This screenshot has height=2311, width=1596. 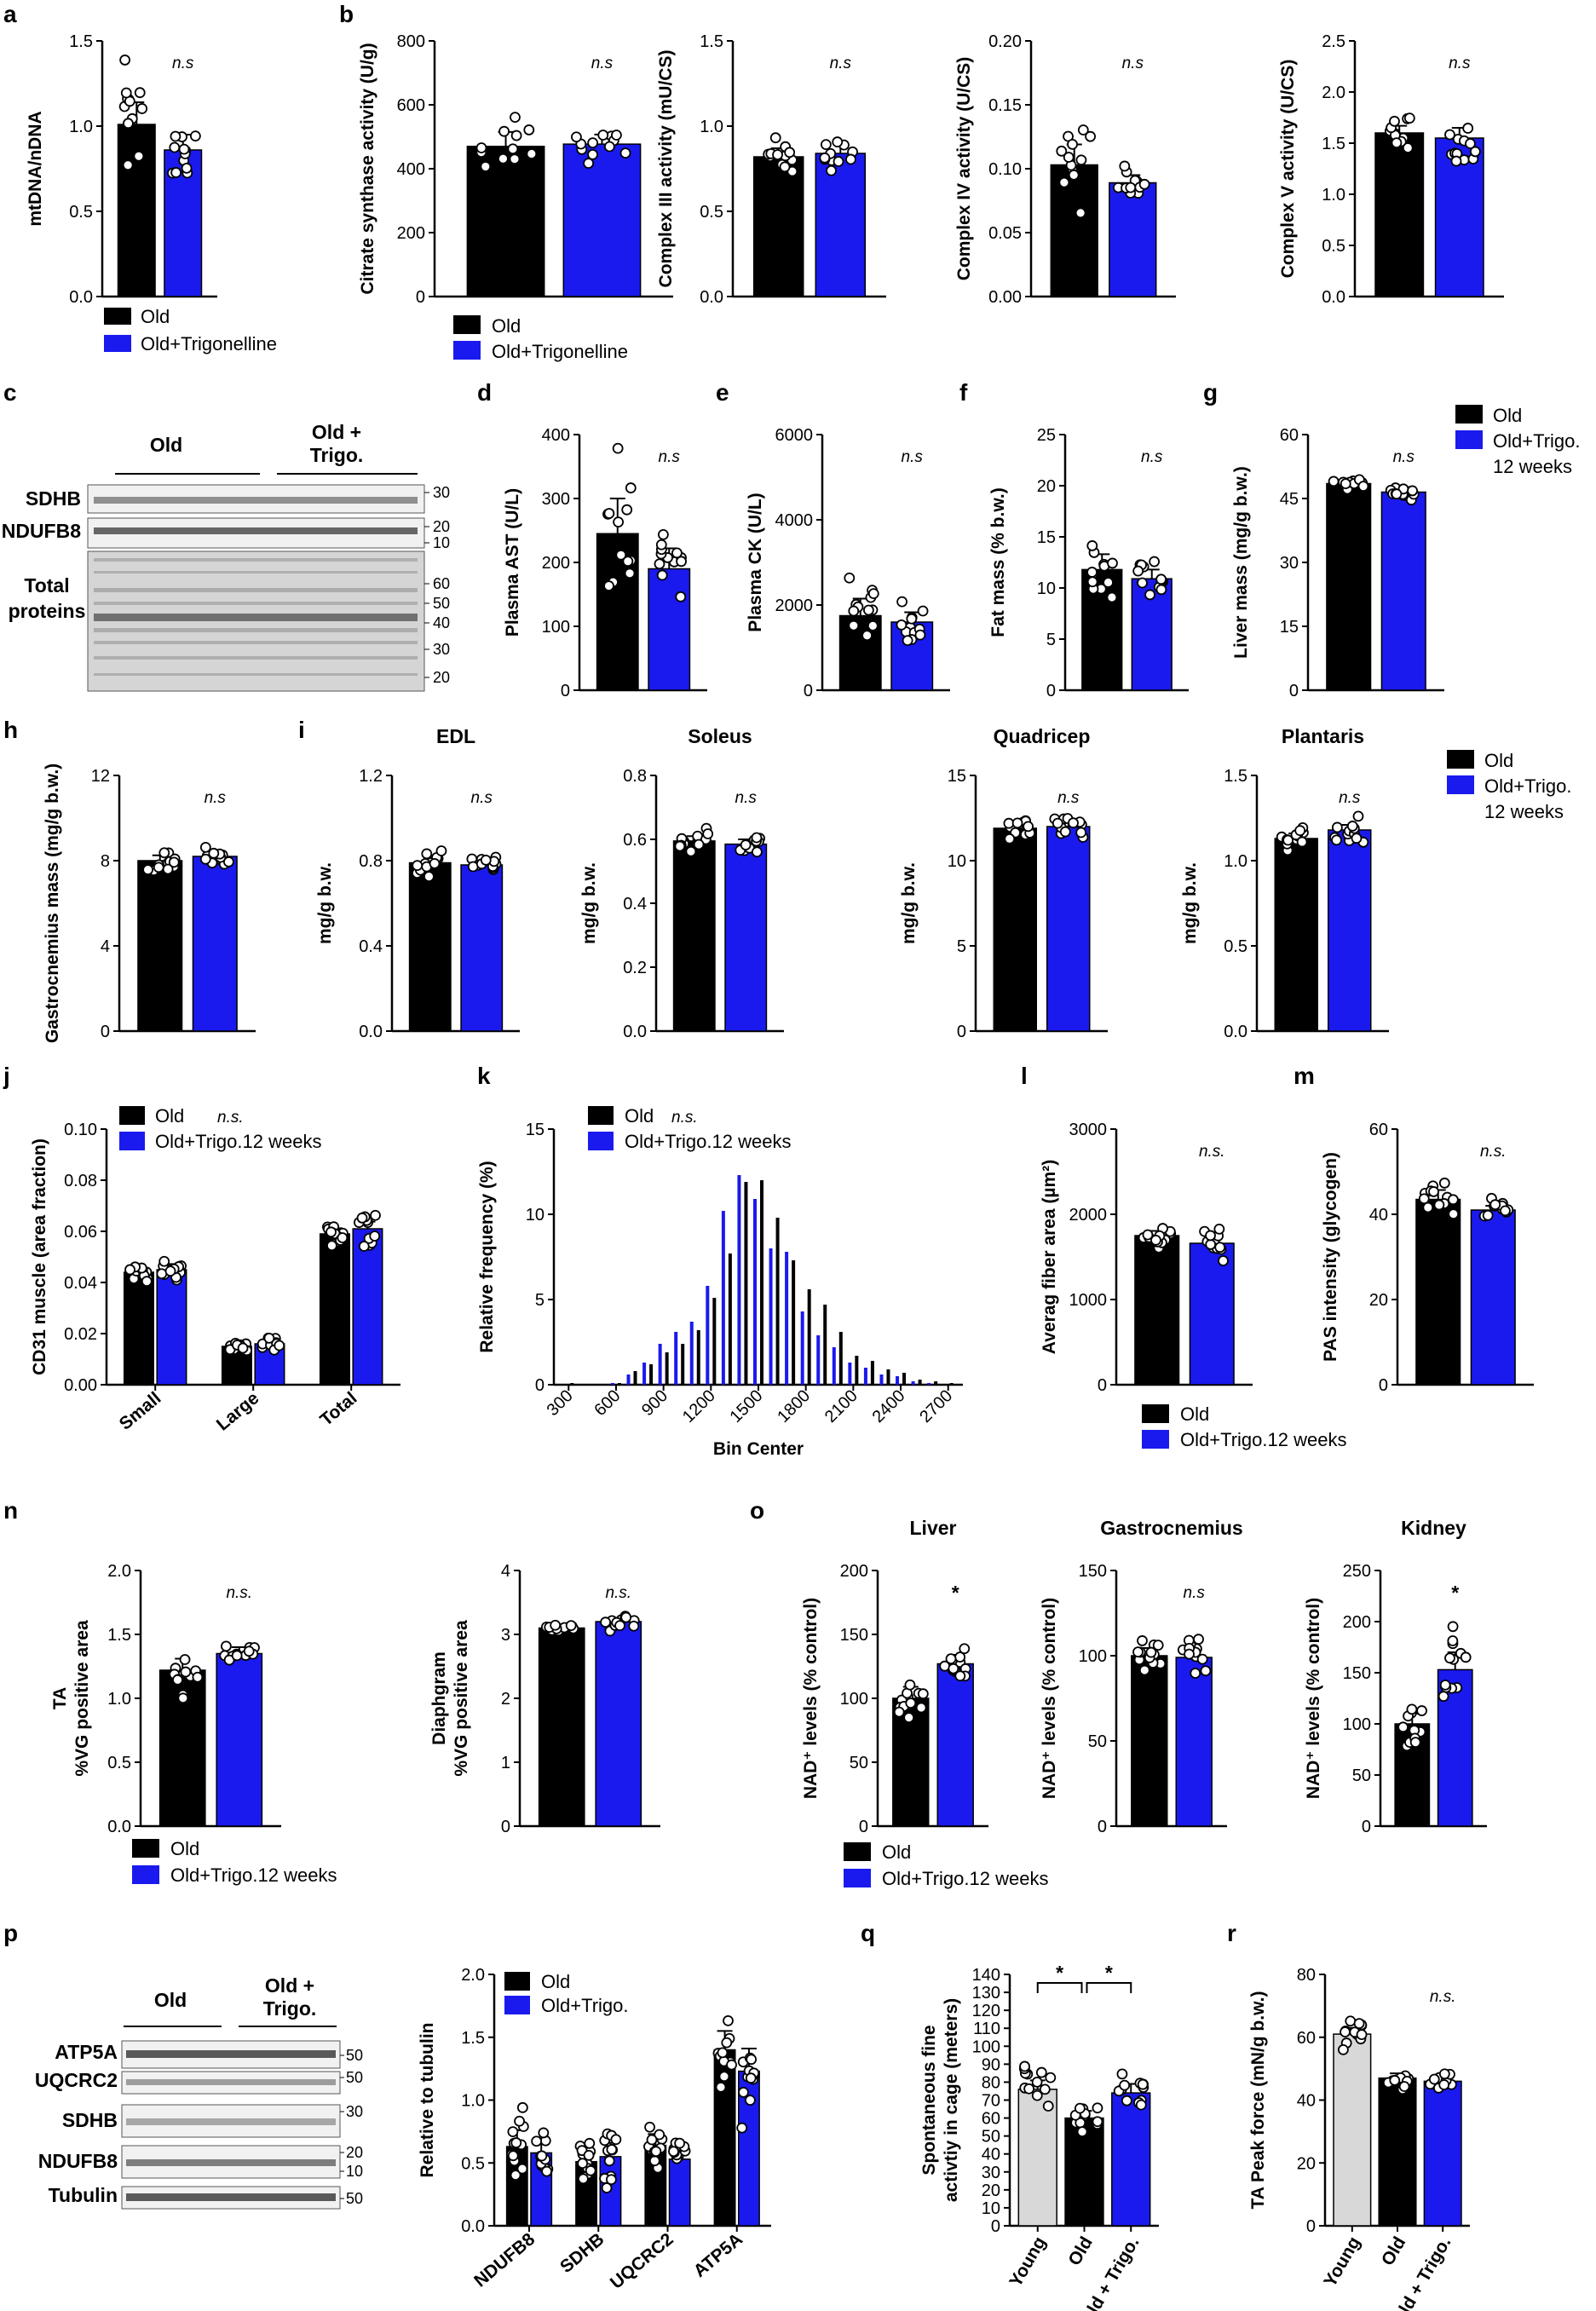 What do you see at coordinates (53, 498) in the screenshot?
I see `blot-c-label-sdhb: SDHB` at bounding box center [53, 498].